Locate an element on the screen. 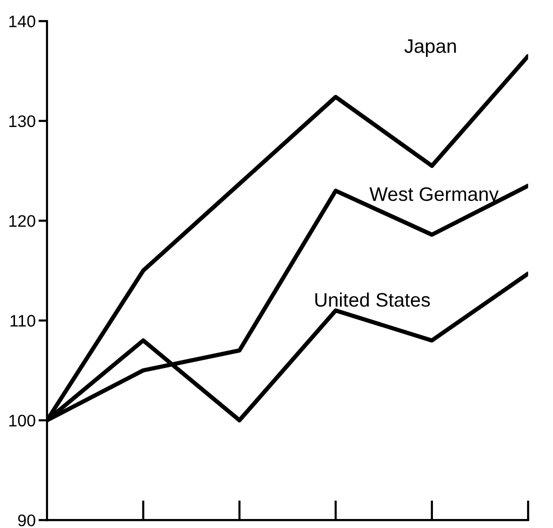  y-tick-label: 110 is located at coordinates (23, 320).